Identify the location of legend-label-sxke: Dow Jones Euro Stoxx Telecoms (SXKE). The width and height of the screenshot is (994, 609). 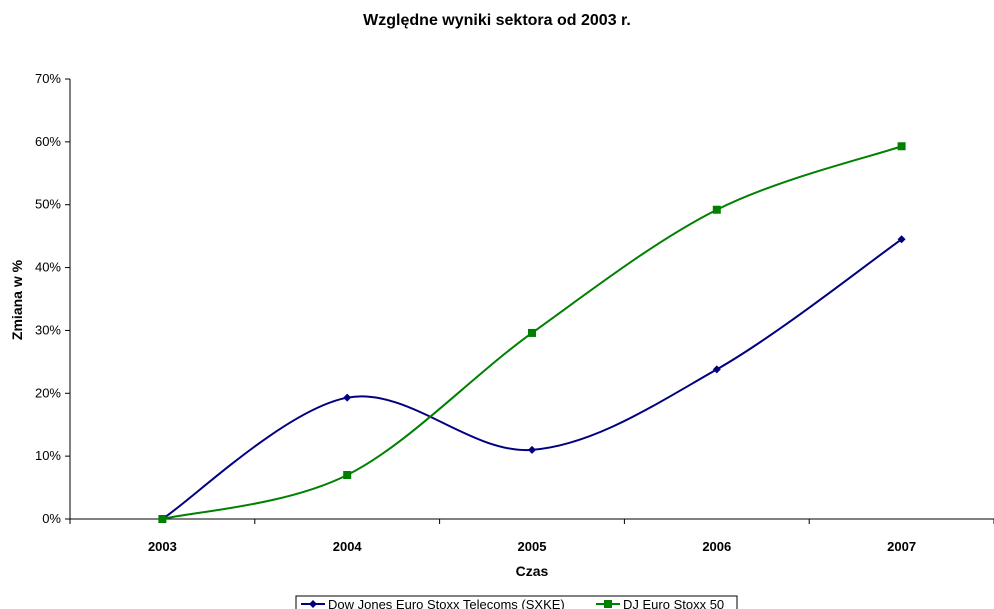
(446, 603).